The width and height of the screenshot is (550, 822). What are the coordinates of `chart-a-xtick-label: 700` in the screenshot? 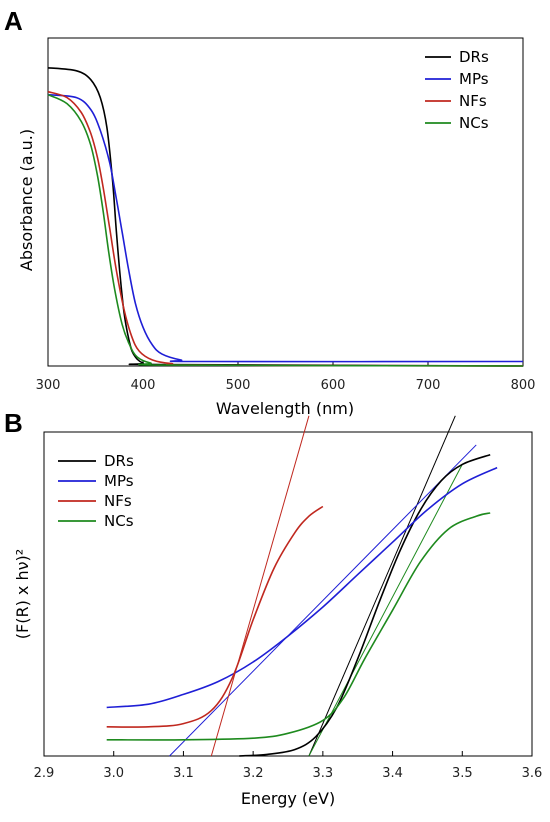 It's located at (428, 385).